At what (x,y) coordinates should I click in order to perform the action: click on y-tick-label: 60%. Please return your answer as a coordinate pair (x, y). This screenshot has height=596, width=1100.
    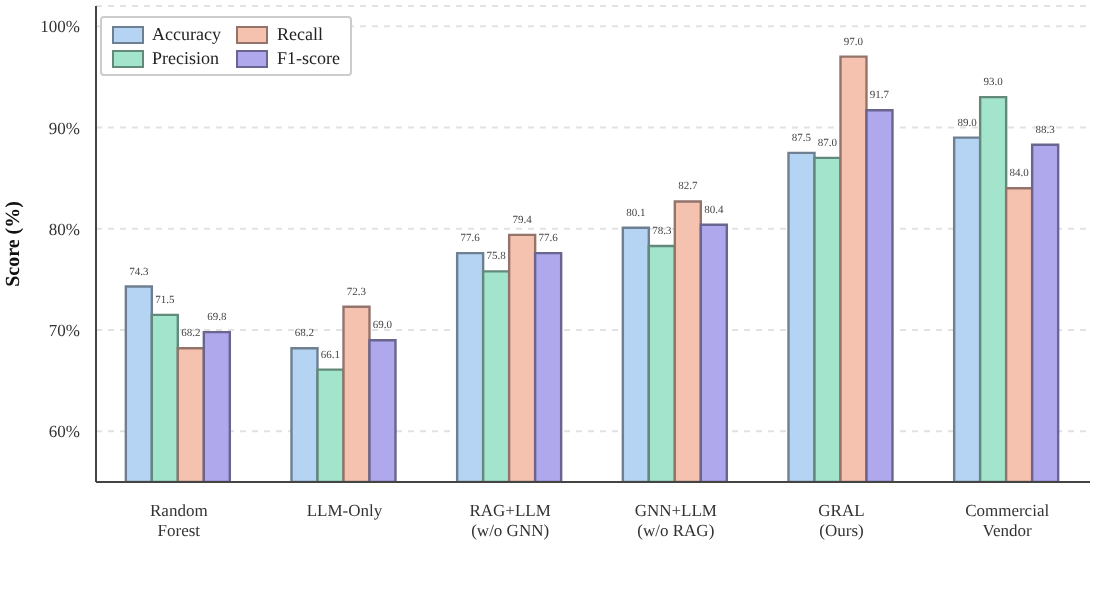
    Looking at the image, I should click on (64, 431).